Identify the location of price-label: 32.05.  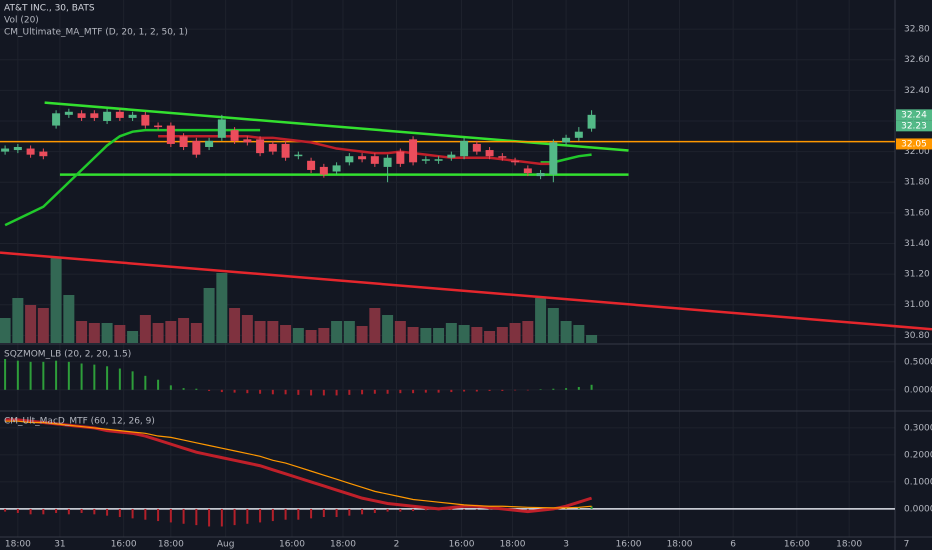
(914, 144).